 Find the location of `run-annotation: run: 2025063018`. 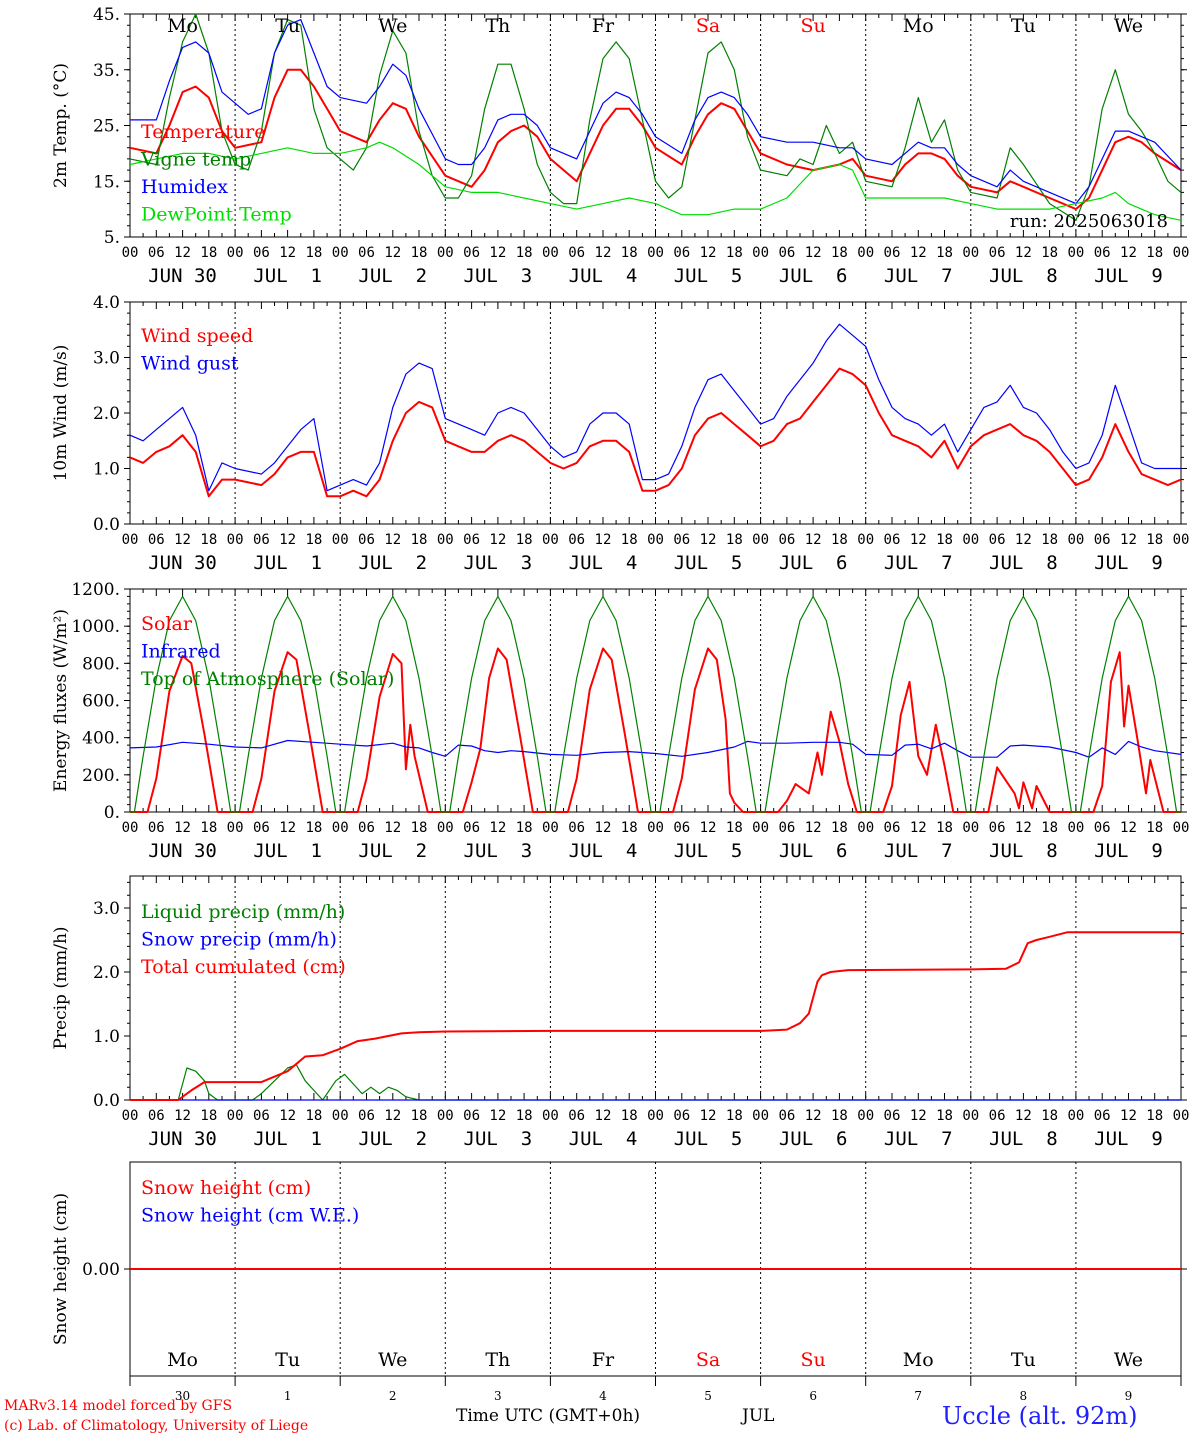

run-annotation: run: 2025063018 is located at coordinates (1089, 221).